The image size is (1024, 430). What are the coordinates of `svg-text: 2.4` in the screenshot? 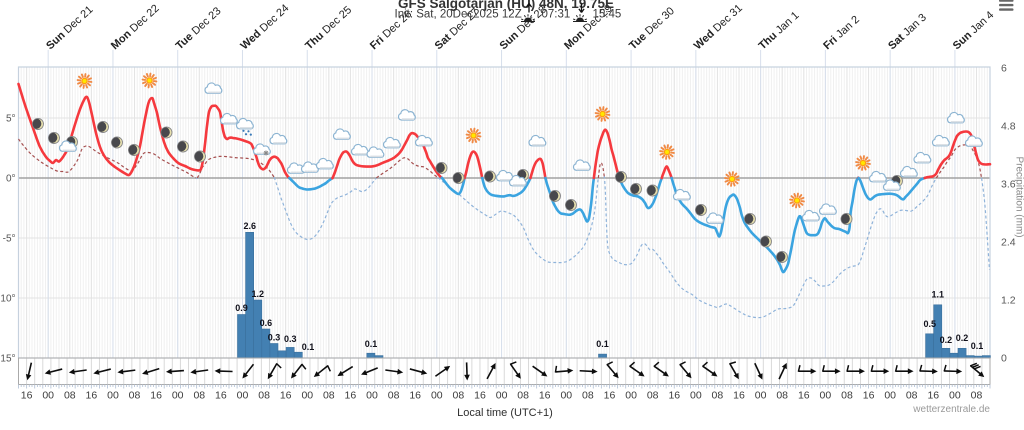 It's located at (1008, 243).